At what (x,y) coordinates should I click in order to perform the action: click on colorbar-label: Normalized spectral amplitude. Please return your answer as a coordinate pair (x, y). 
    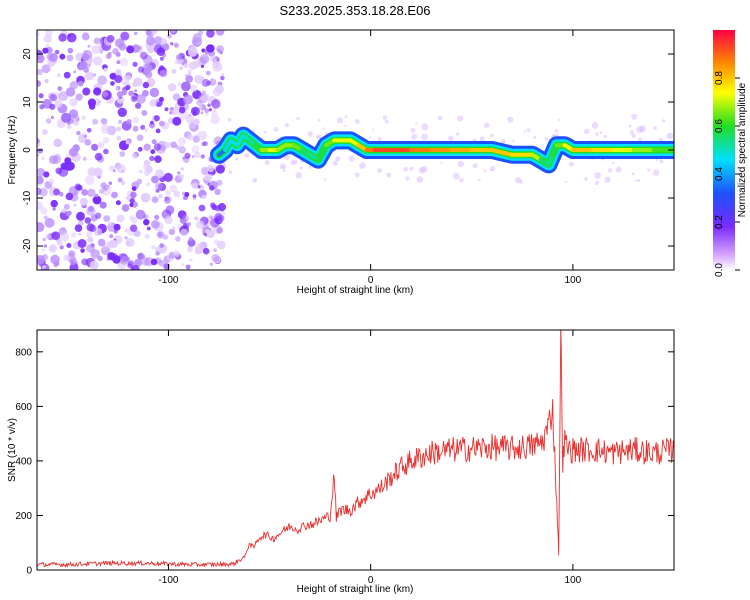
    Looking at the image, I should click on (742, 149).